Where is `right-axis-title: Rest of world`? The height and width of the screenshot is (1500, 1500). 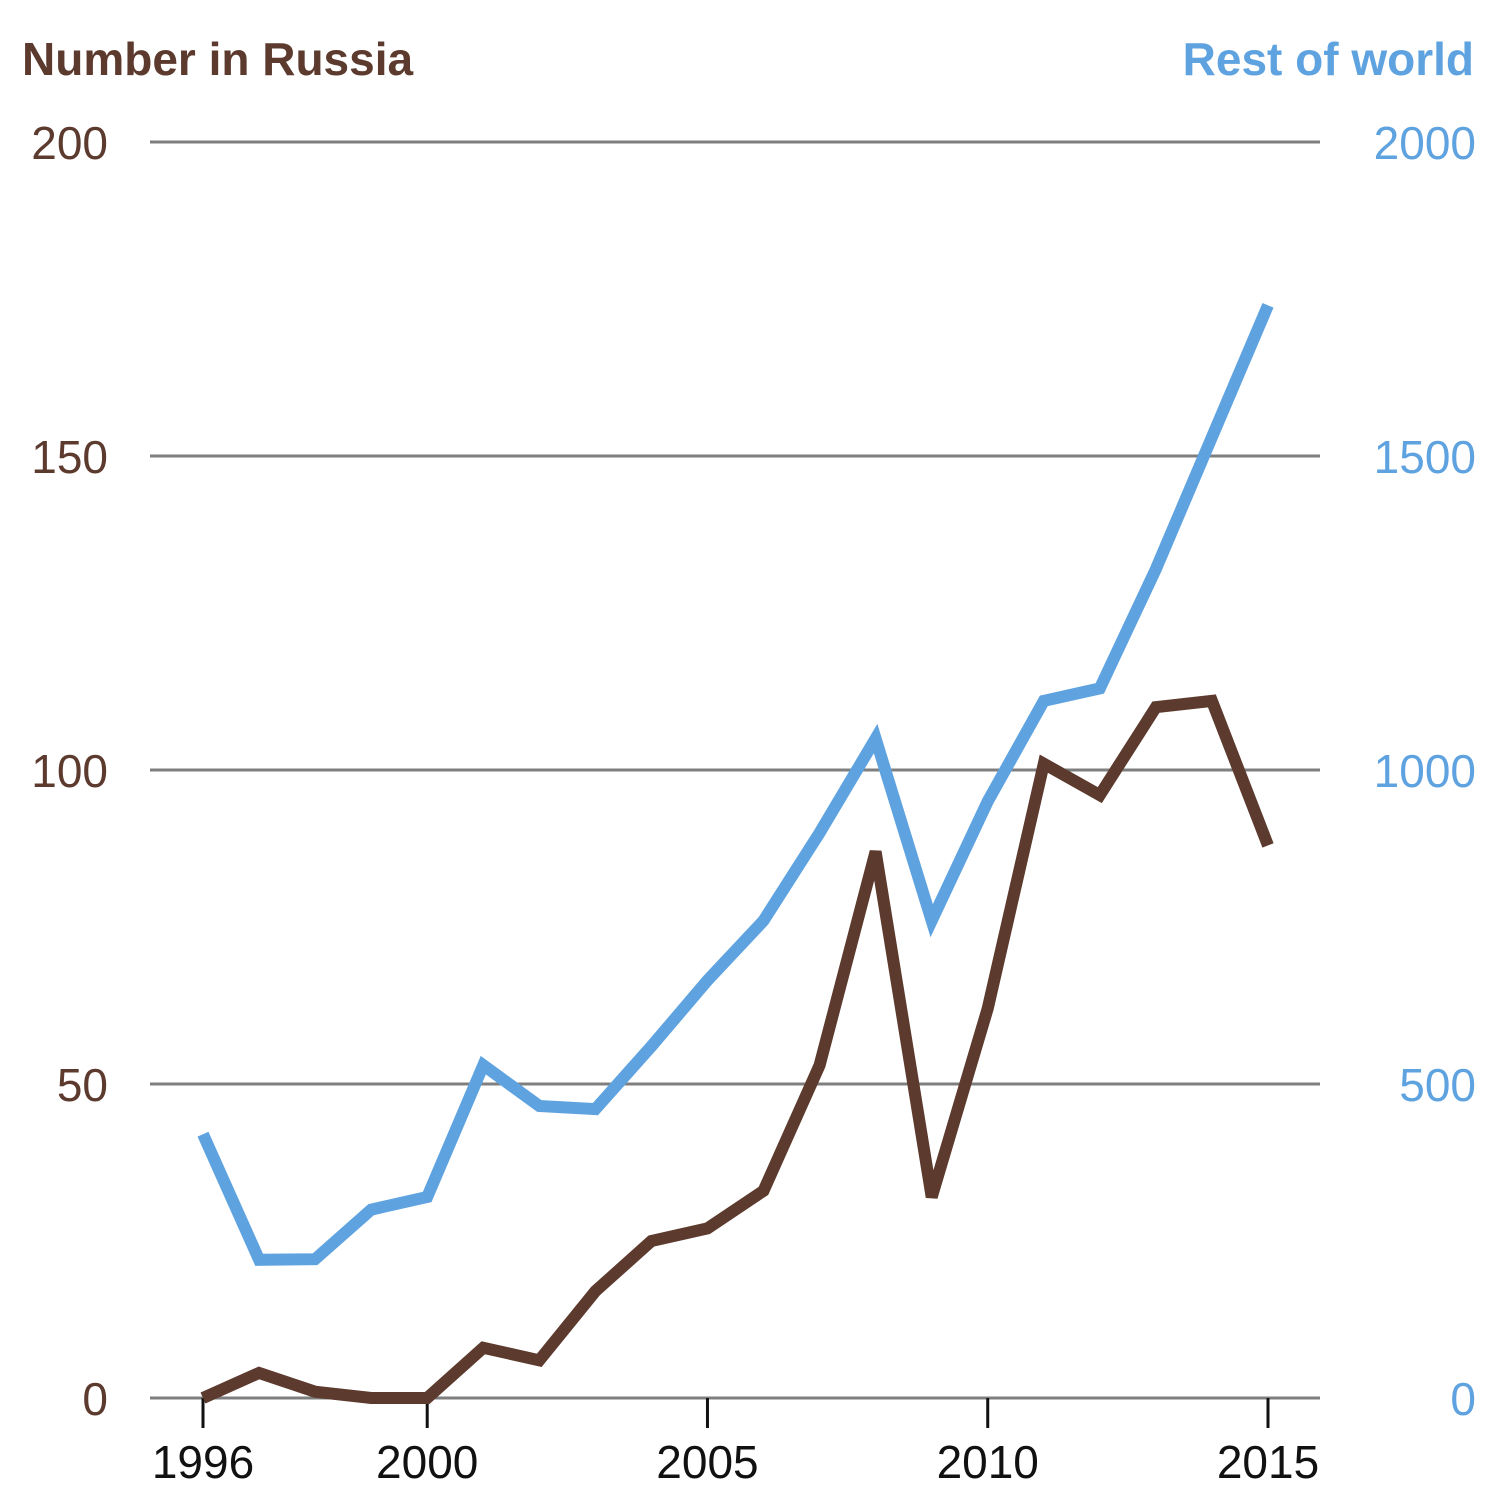 right-axis-title: Rest of world is located at coordinates (1328, 59).